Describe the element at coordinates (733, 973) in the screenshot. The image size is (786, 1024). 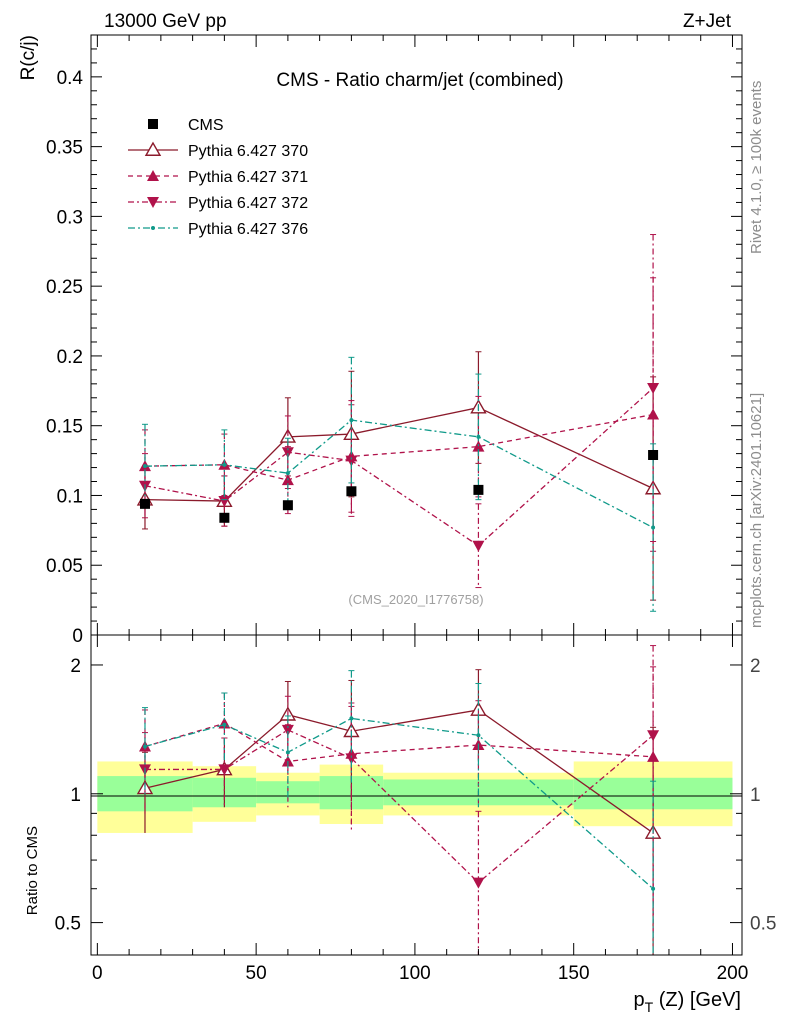
I see `x-tick-label: 200` at that location.